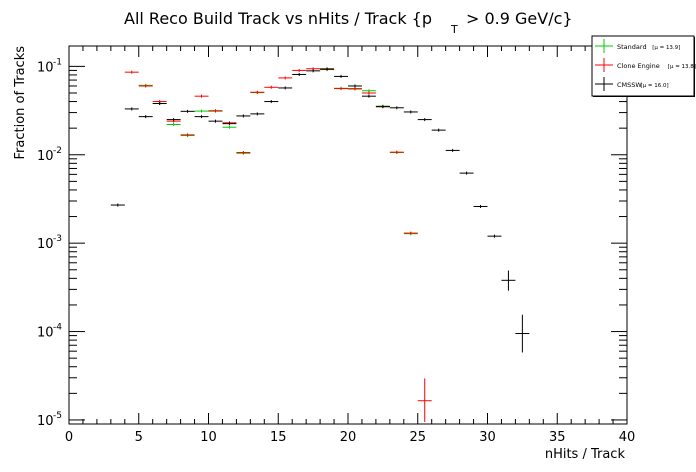 This screenshot has height=472, width=696. I want to click on x-tick-label: 35, so click(557, 437).